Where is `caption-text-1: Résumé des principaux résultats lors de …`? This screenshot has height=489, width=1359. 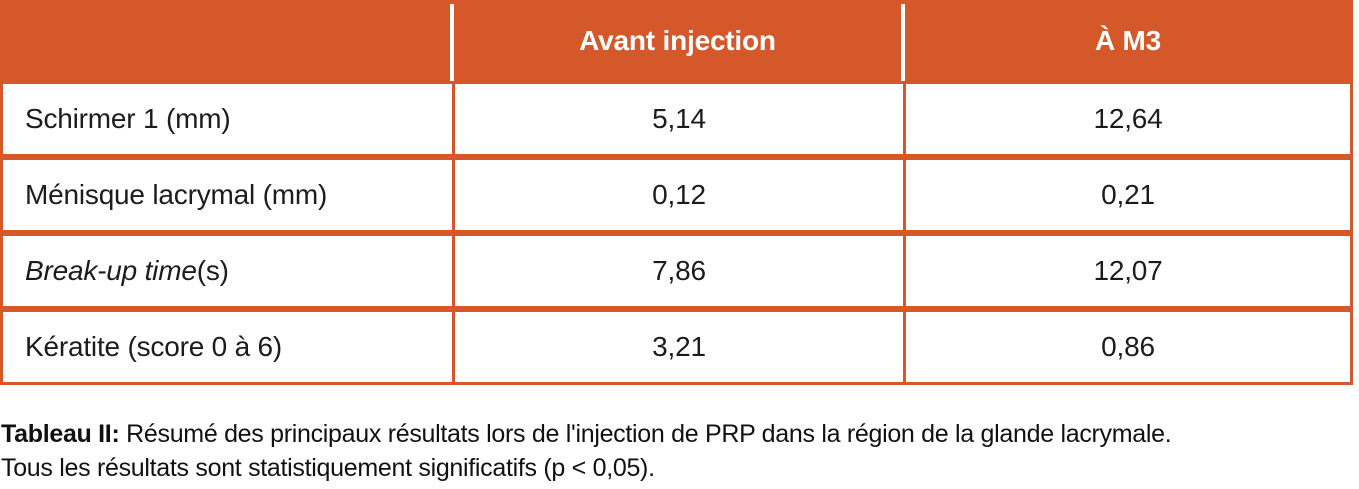
caption-text-1: Résumé des principaux résultats lors de … is located at coordinates (645, 434).